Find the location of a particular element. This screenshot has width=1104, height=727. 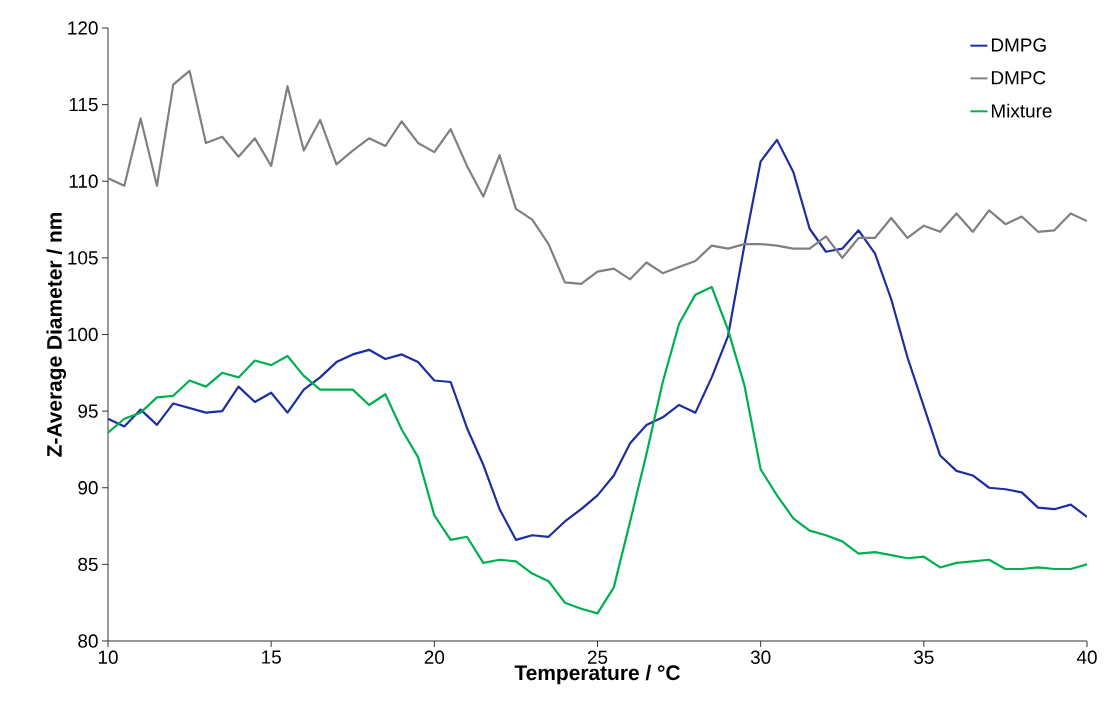

y-axis-title: Z-Average Diameter / nm is located at coordinates (56, 334).